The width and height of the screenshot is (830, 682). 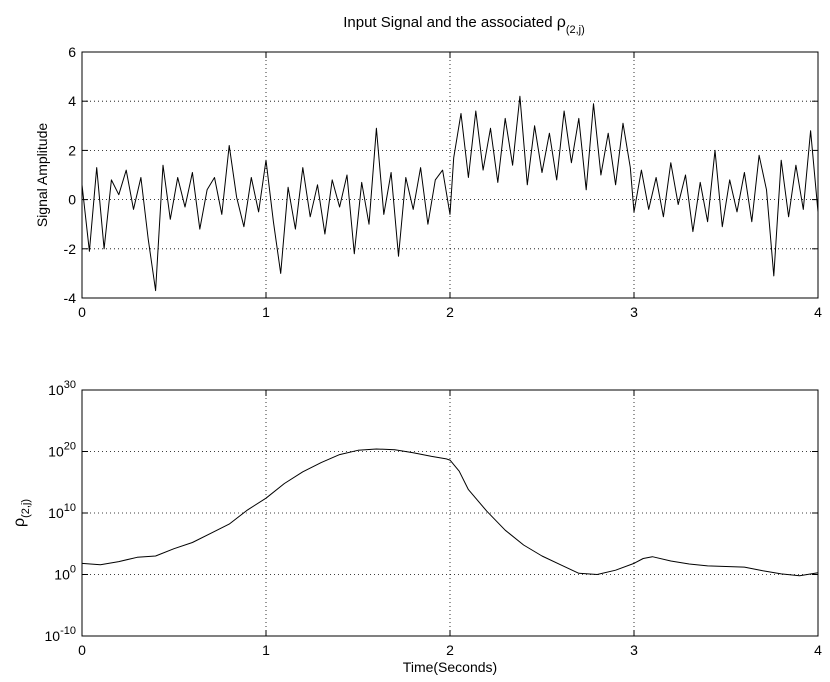 I want to click on bottom-y-tick-label: 1030, so click(x=62, y=388).